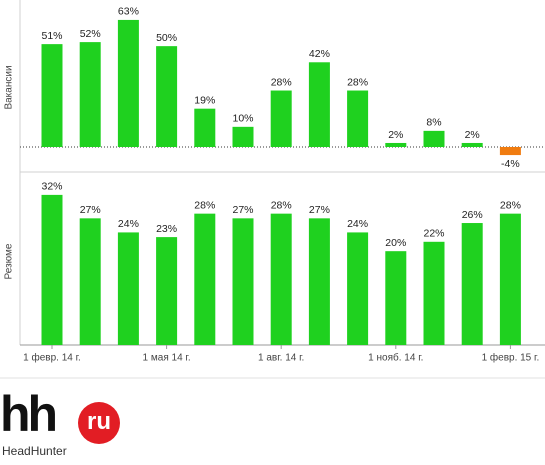  I want to click on value-label: 42%, so click(319, 54).